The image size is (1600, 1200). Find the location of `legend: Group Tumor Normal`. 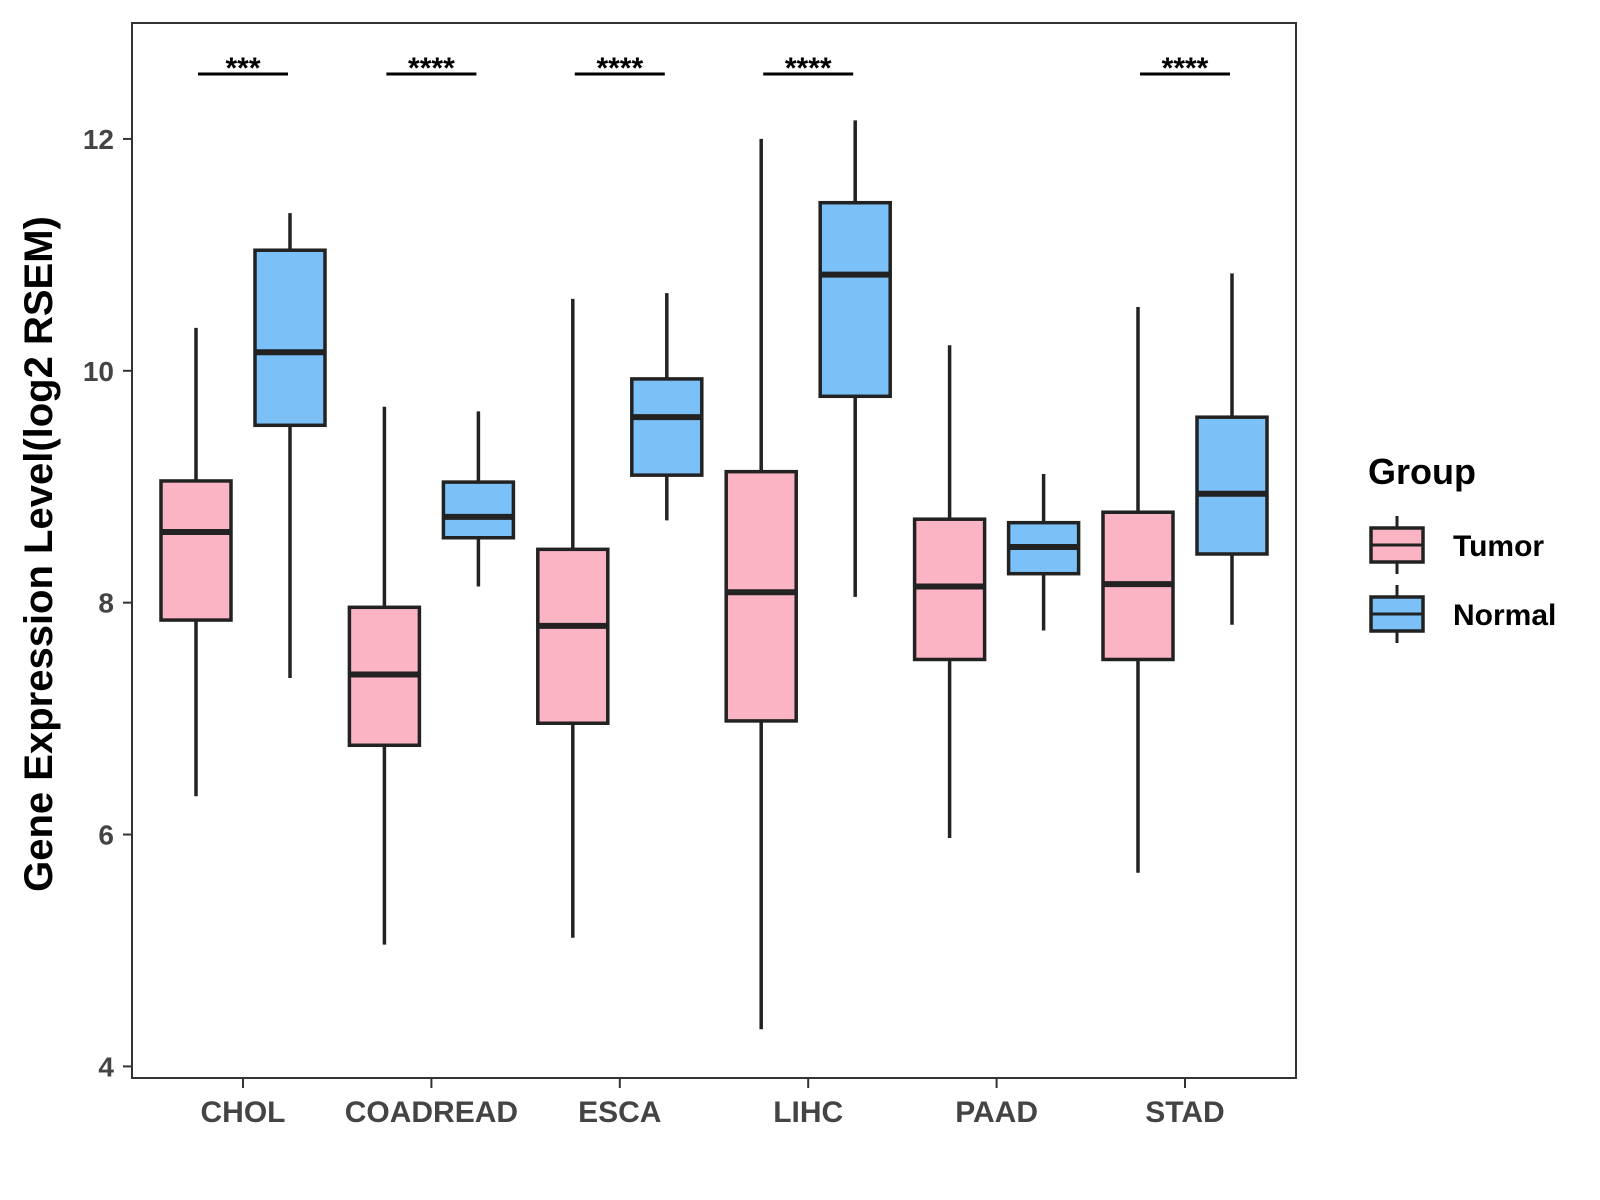

legend: Group Tumor Normal is located at coordinates (1462, 547).